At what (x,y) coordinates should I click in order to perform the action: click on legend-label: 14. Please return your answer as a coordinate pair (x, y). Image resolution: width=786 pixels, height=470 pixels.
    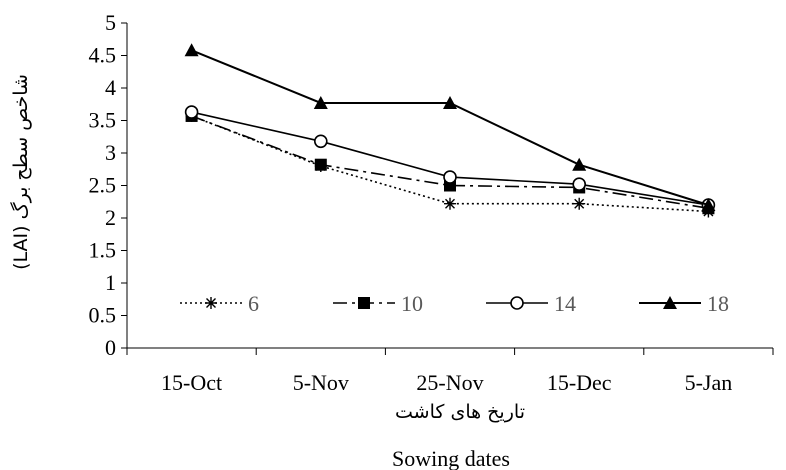
    Looking at the image, I should click on (565, 303).